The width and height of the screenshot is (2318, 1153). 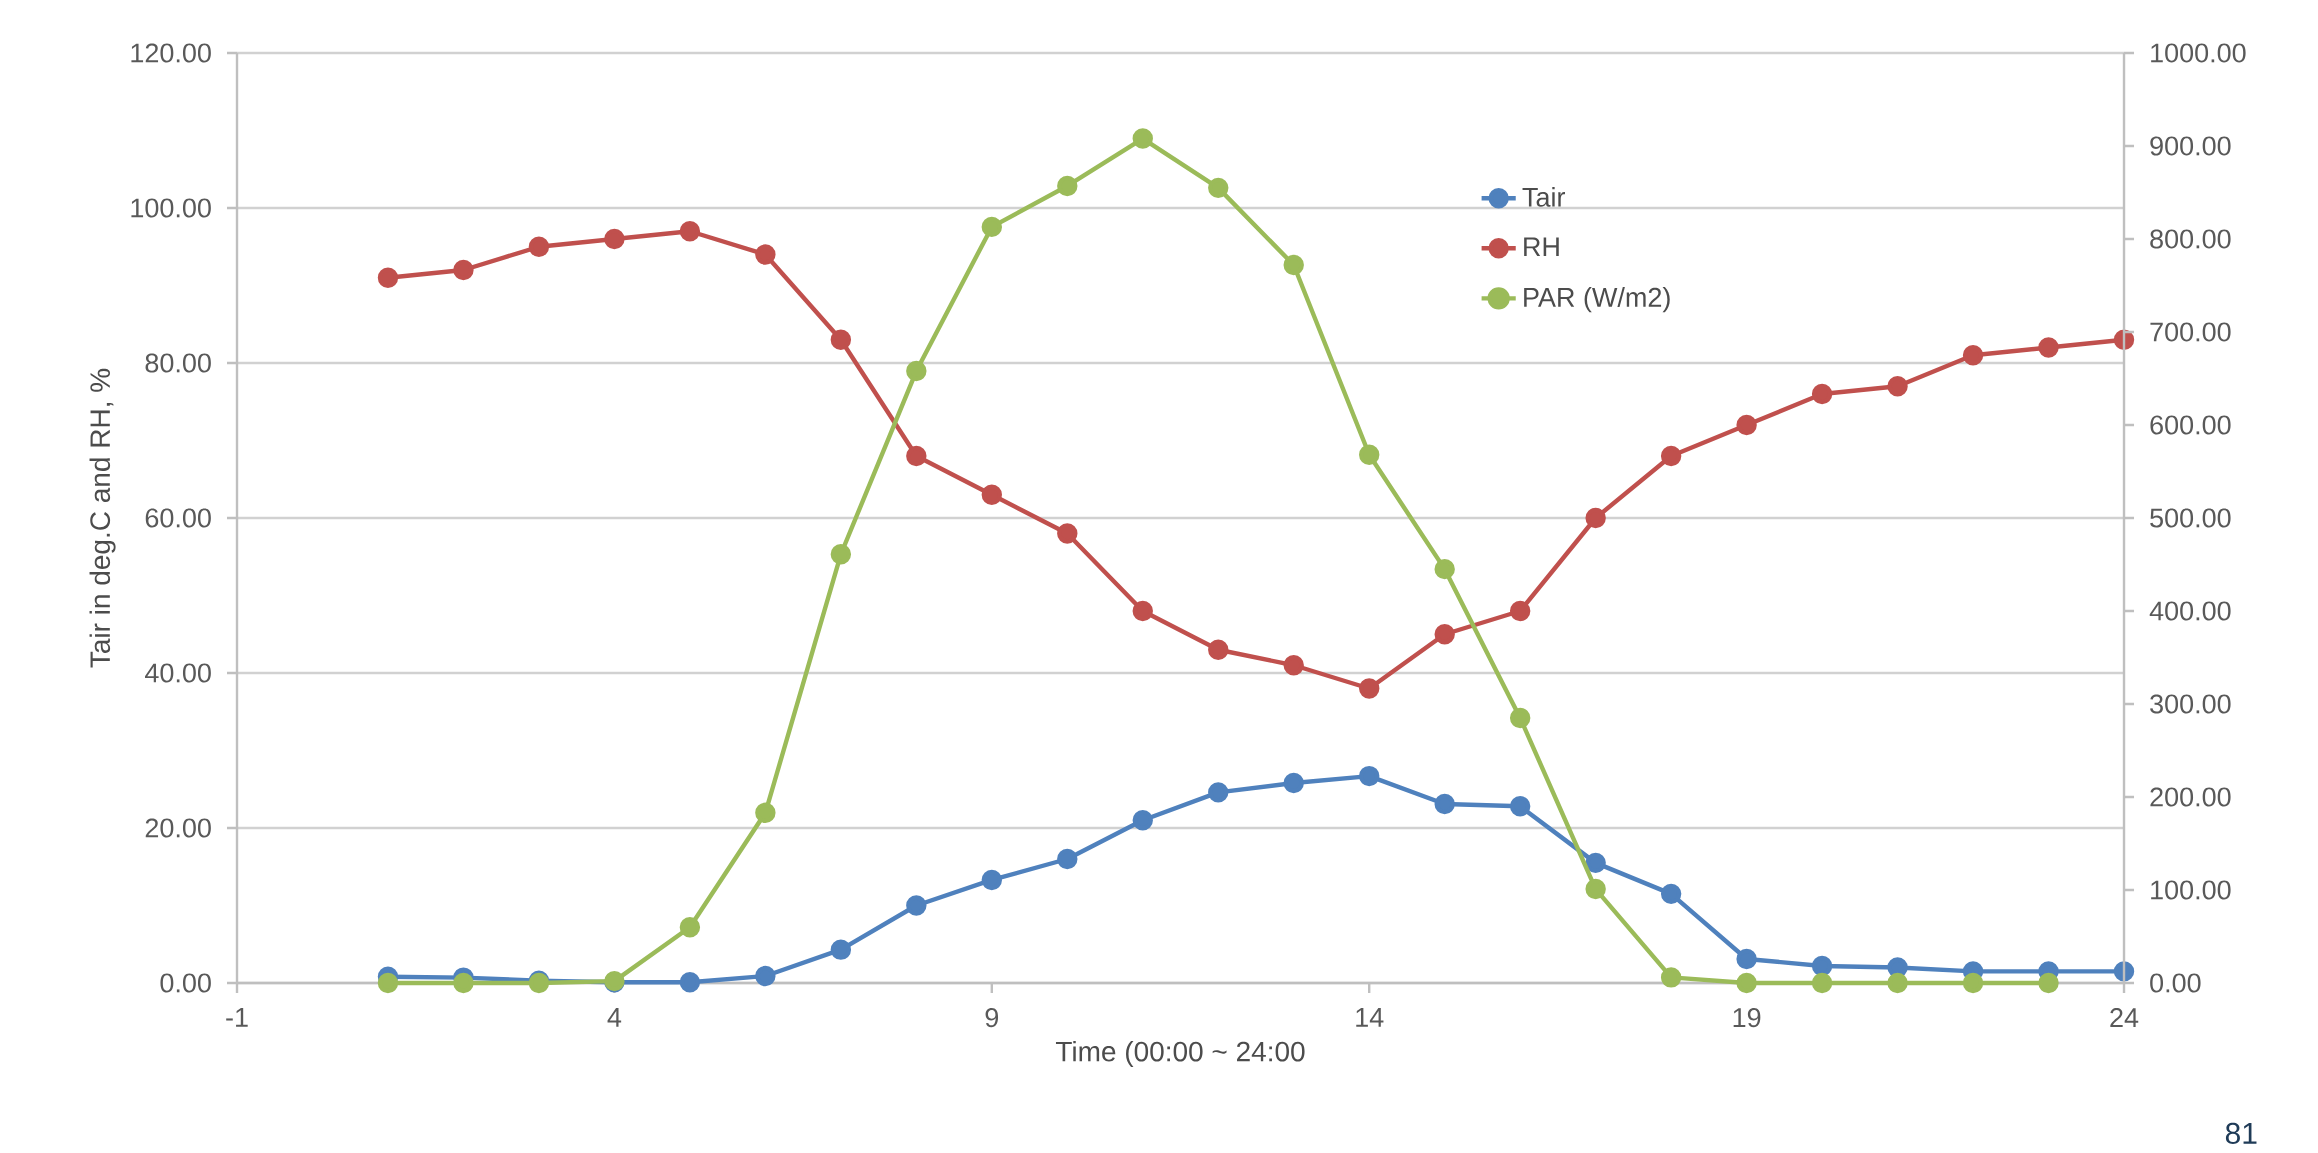 What do you see at coordinates (178, 828) in the screenshot?
I see `y-tick-label: 20.00` at bounding box center [178, 828].